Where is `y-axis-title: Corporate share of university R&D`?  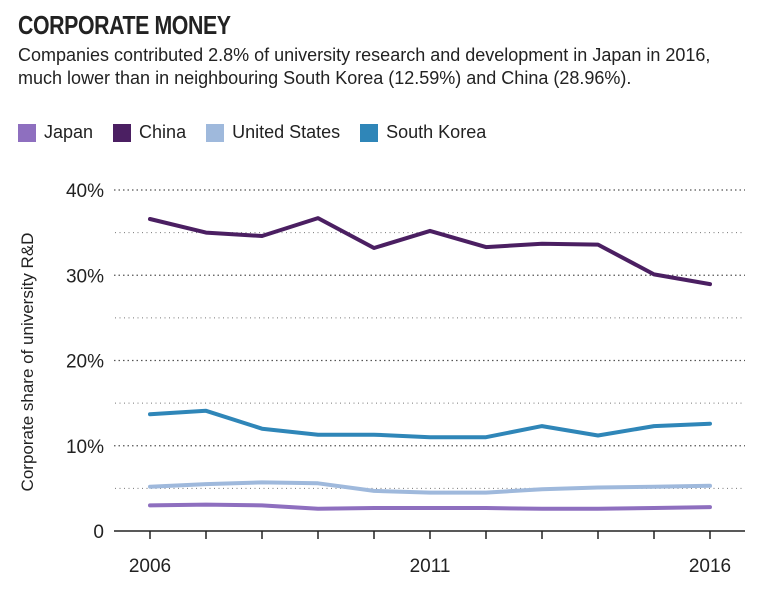
y-axis-title: Corporate share of university R&D is located at coordinates (27, 362).